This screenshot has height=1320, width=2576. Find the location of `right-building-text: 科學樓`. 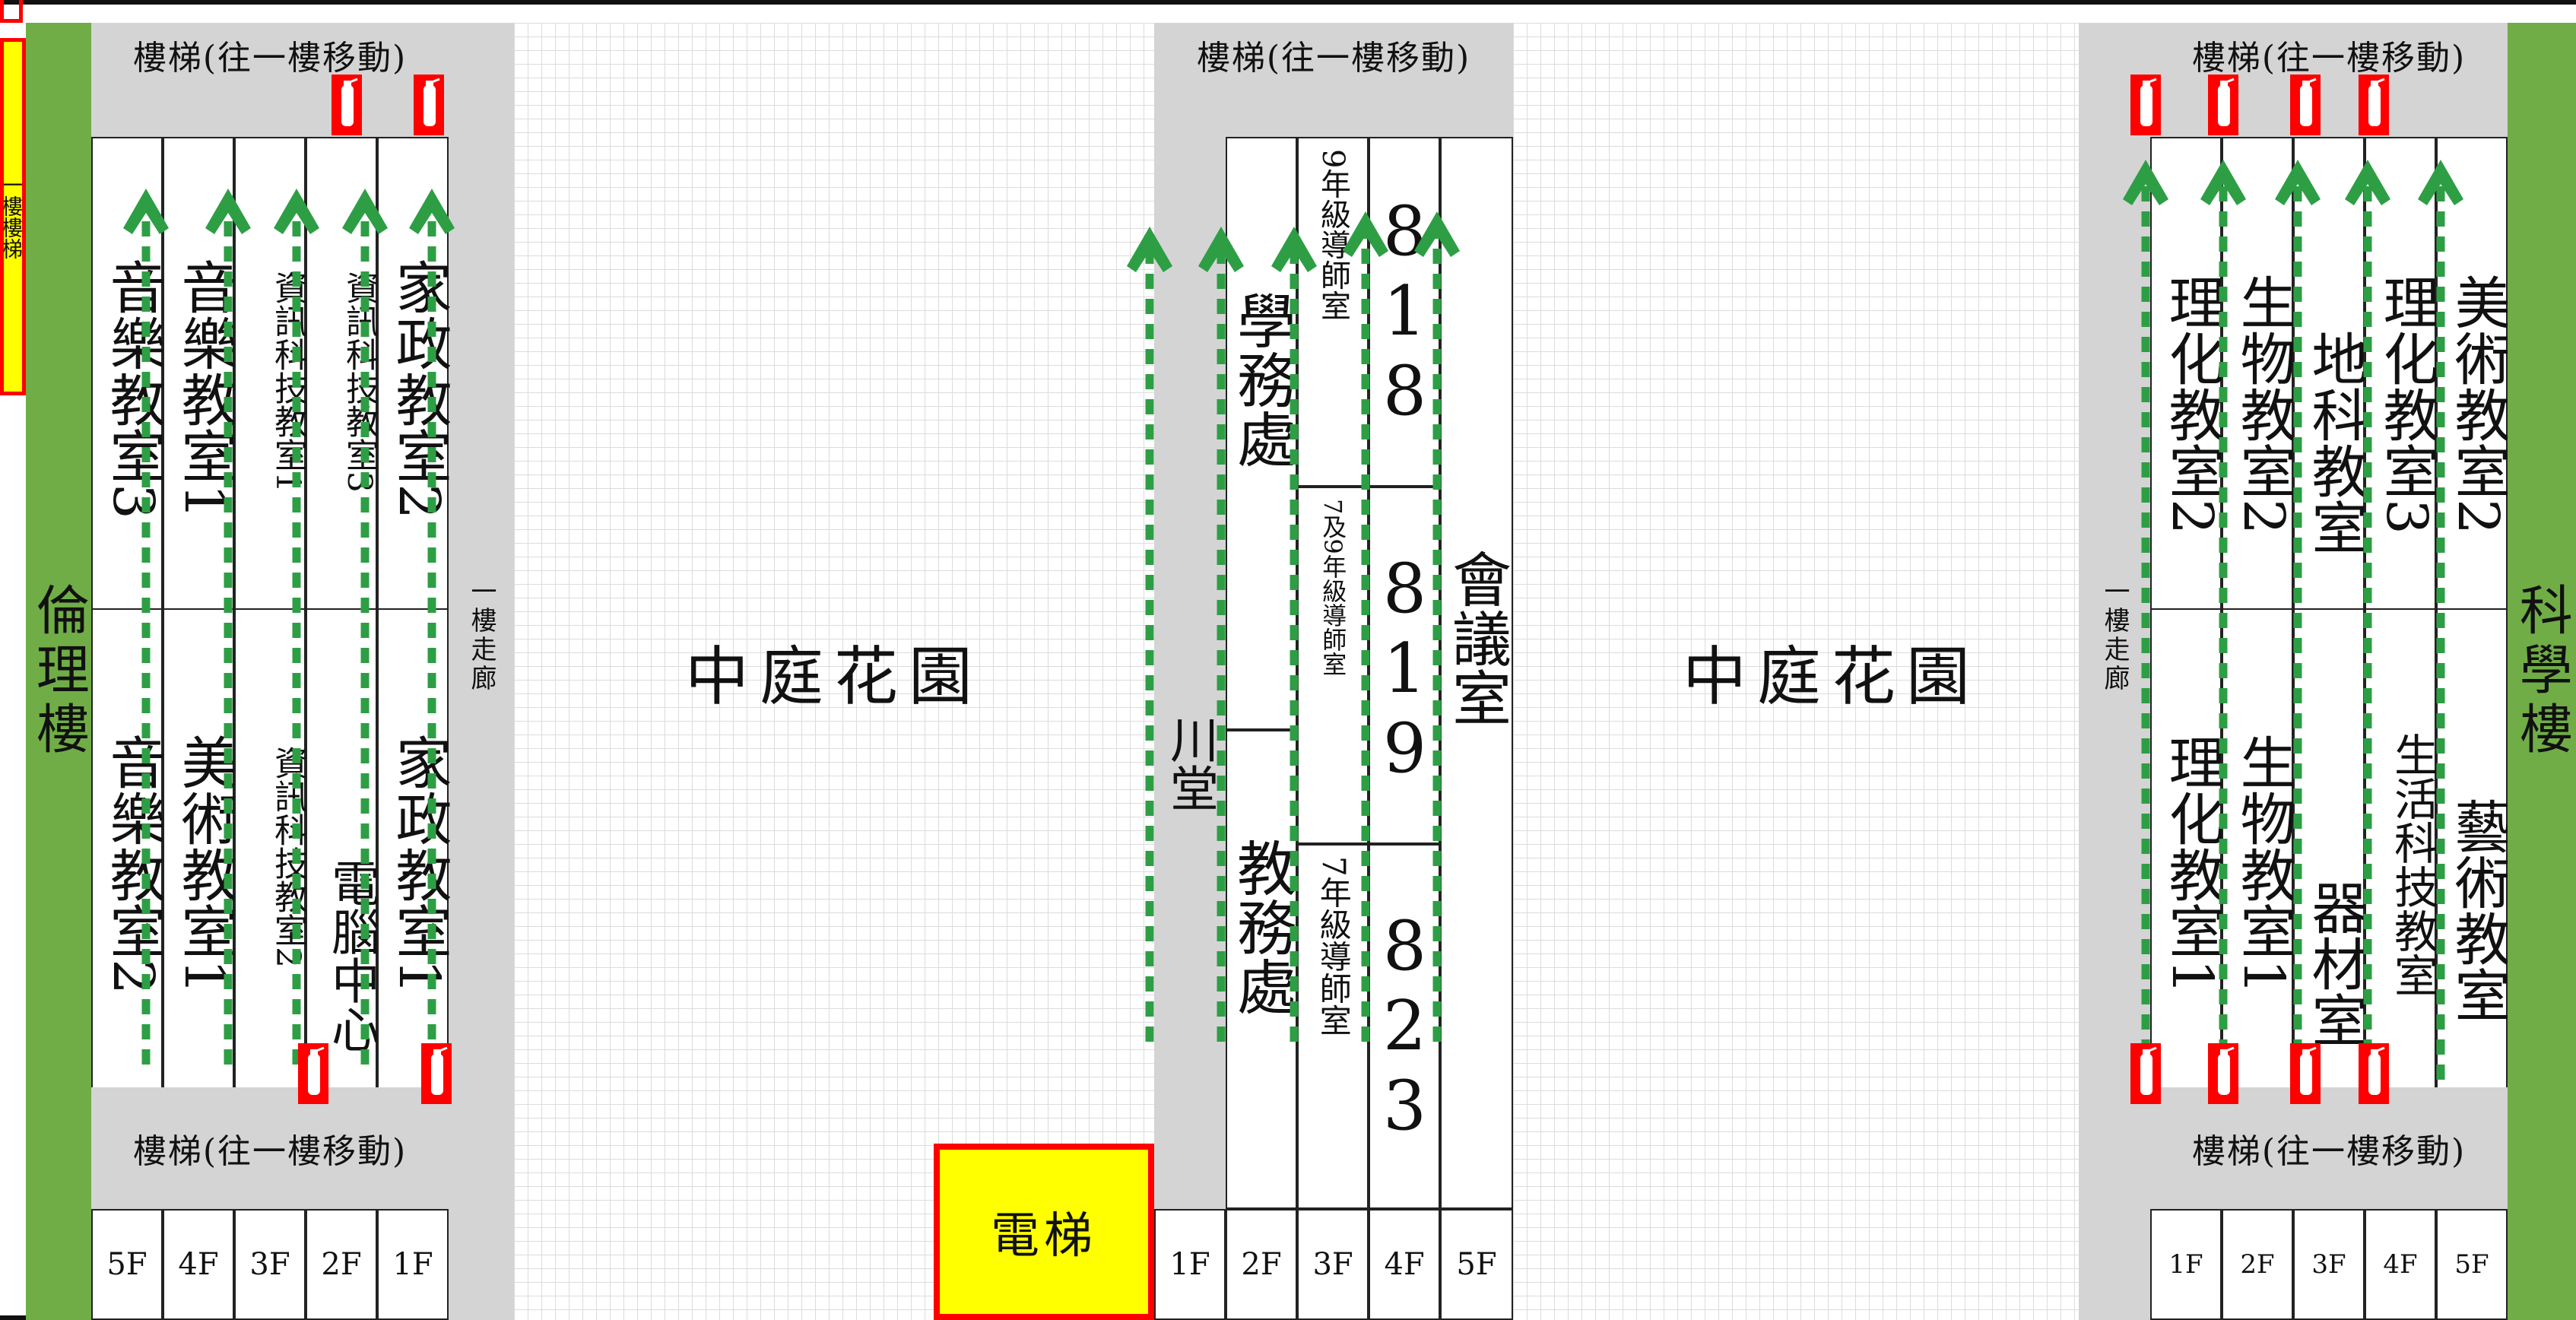

right-building-text: 科學樓 is located at coordinates (2542, 671).